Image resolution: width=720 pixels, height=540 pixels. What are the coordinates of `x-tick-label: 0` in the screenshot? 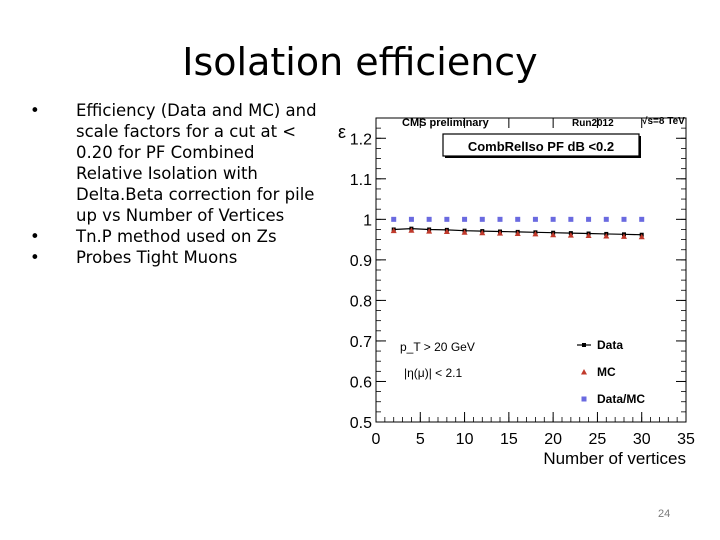 It's located at (376, 439).